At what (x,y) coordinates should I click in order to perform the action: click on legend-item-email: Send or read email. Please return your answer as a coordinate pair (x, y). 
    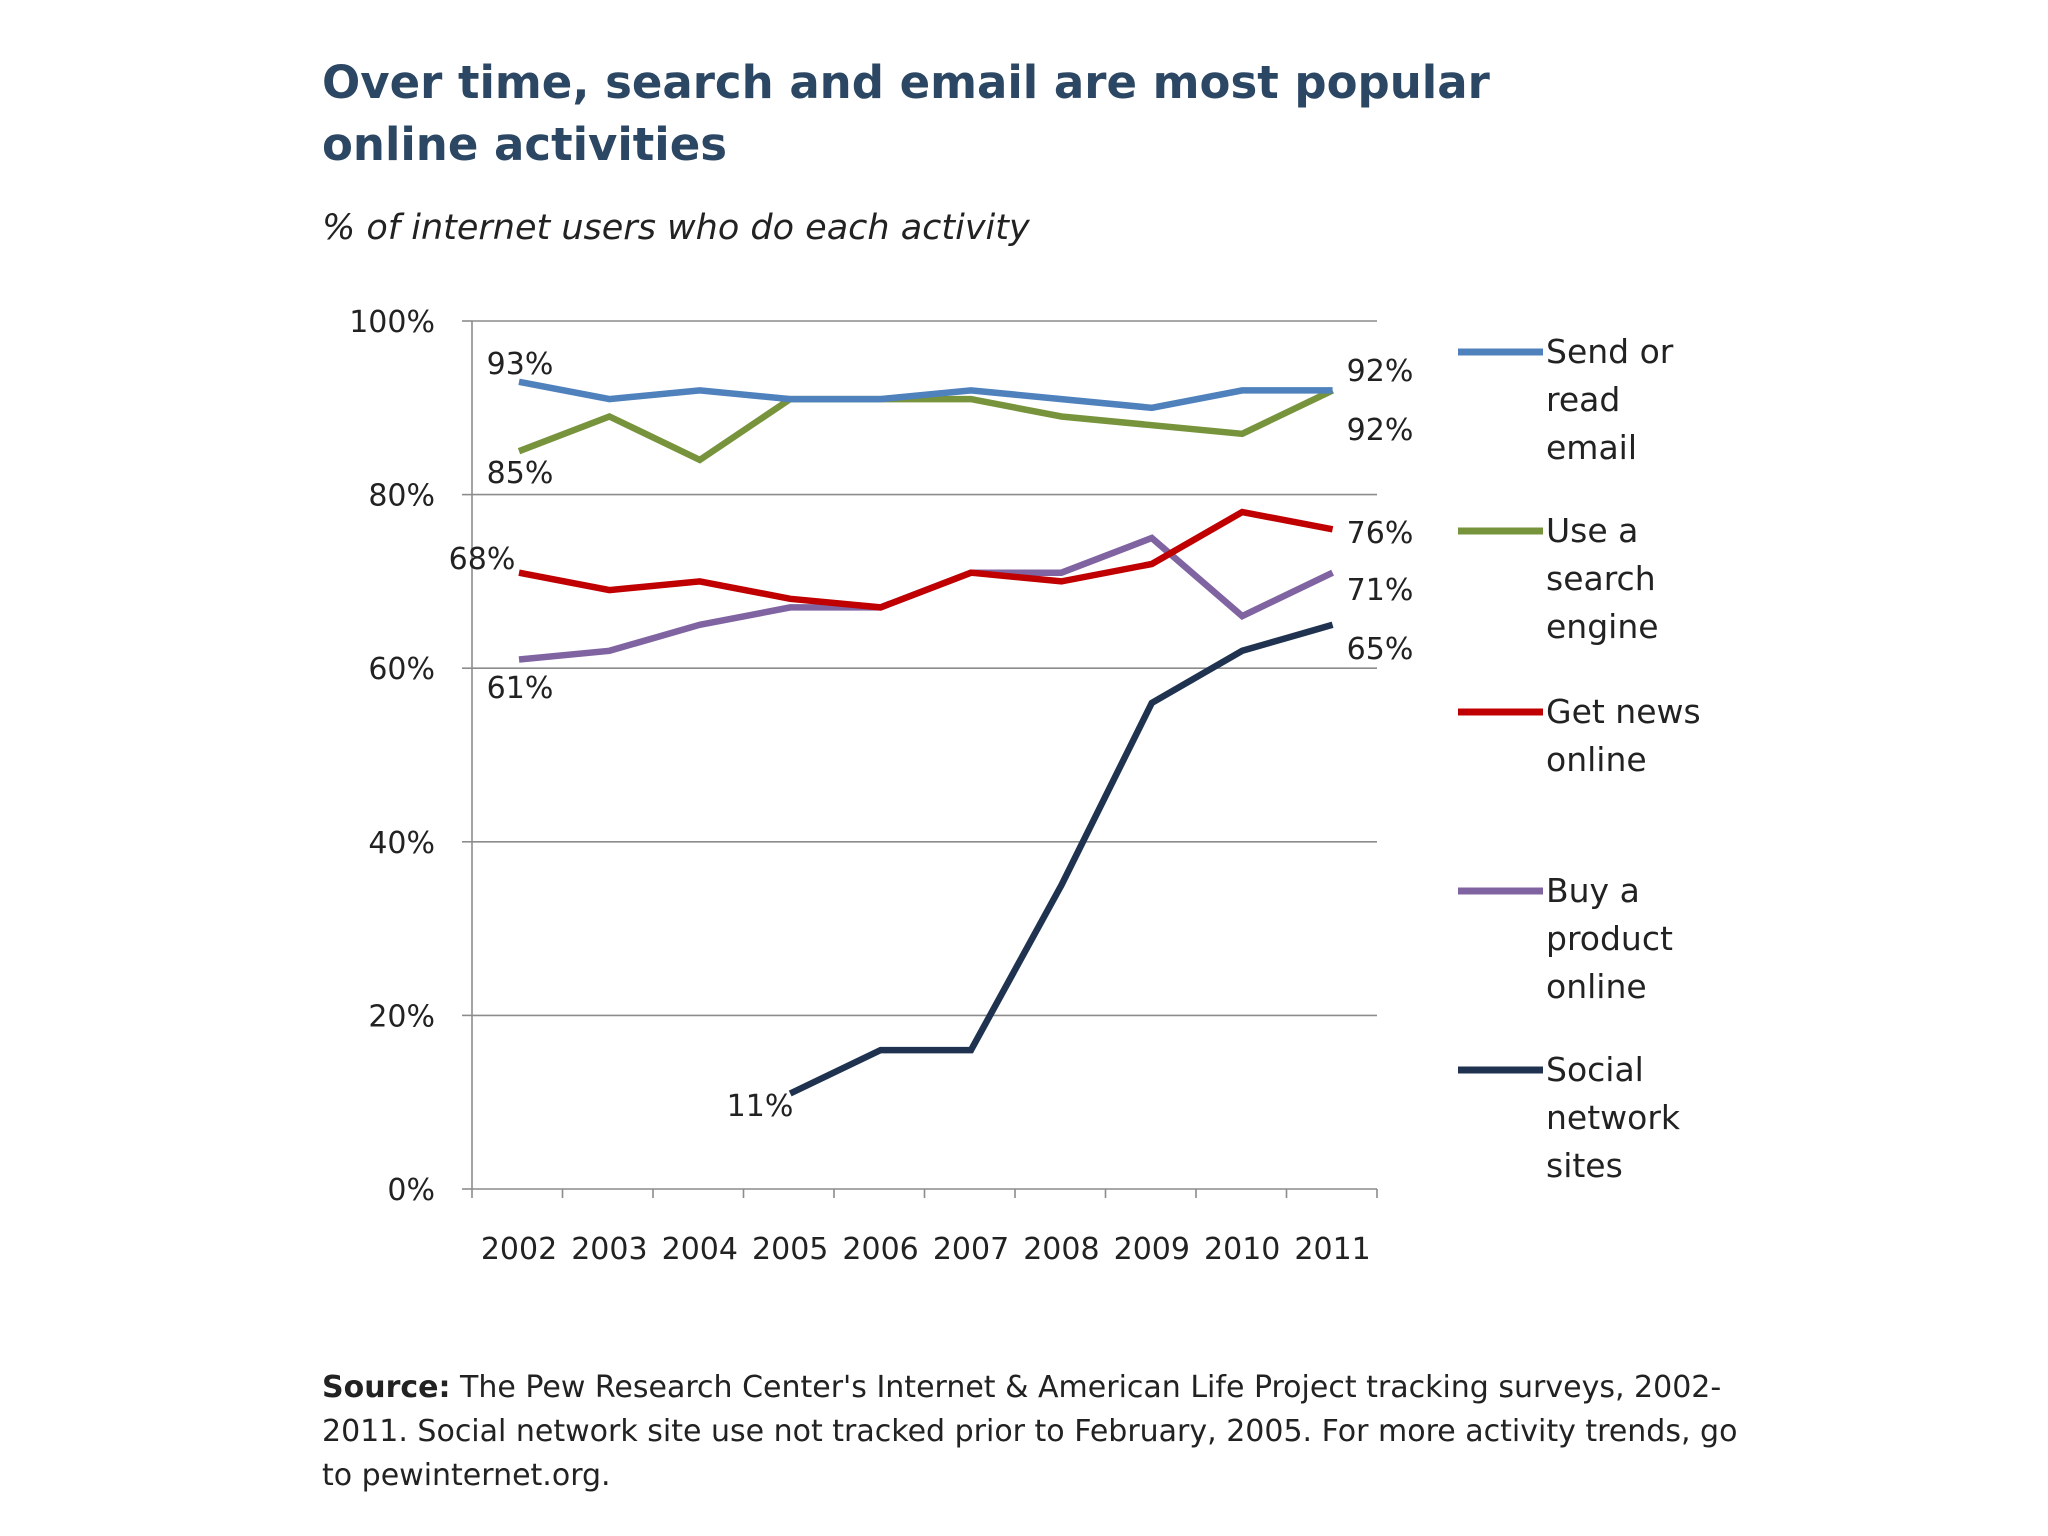
    Looking at the image, I should click on (1566, 399).